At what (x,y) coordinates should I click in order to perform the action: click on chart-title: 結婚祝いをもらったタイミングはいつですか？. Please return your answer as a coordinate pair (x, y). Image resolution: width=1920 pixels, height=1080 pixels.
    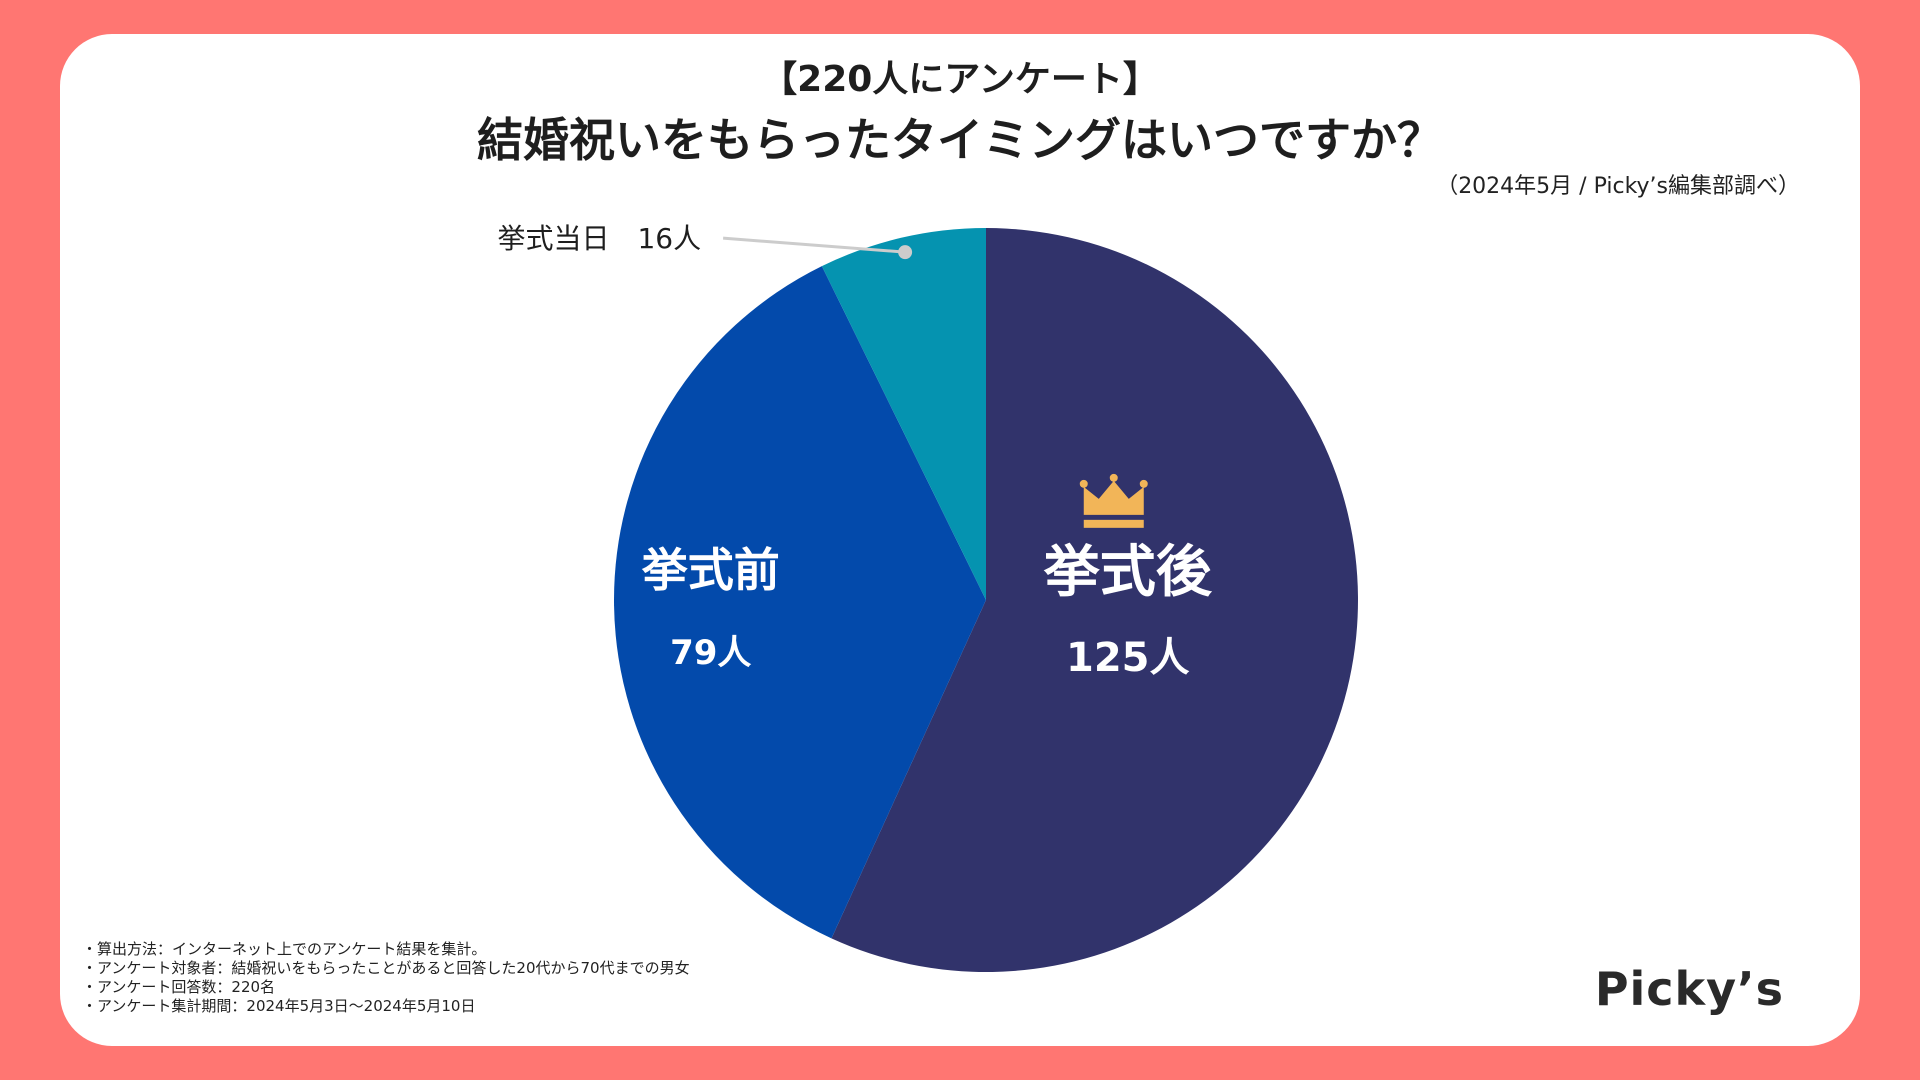
    Looking at the image, I should click on (960, 140).